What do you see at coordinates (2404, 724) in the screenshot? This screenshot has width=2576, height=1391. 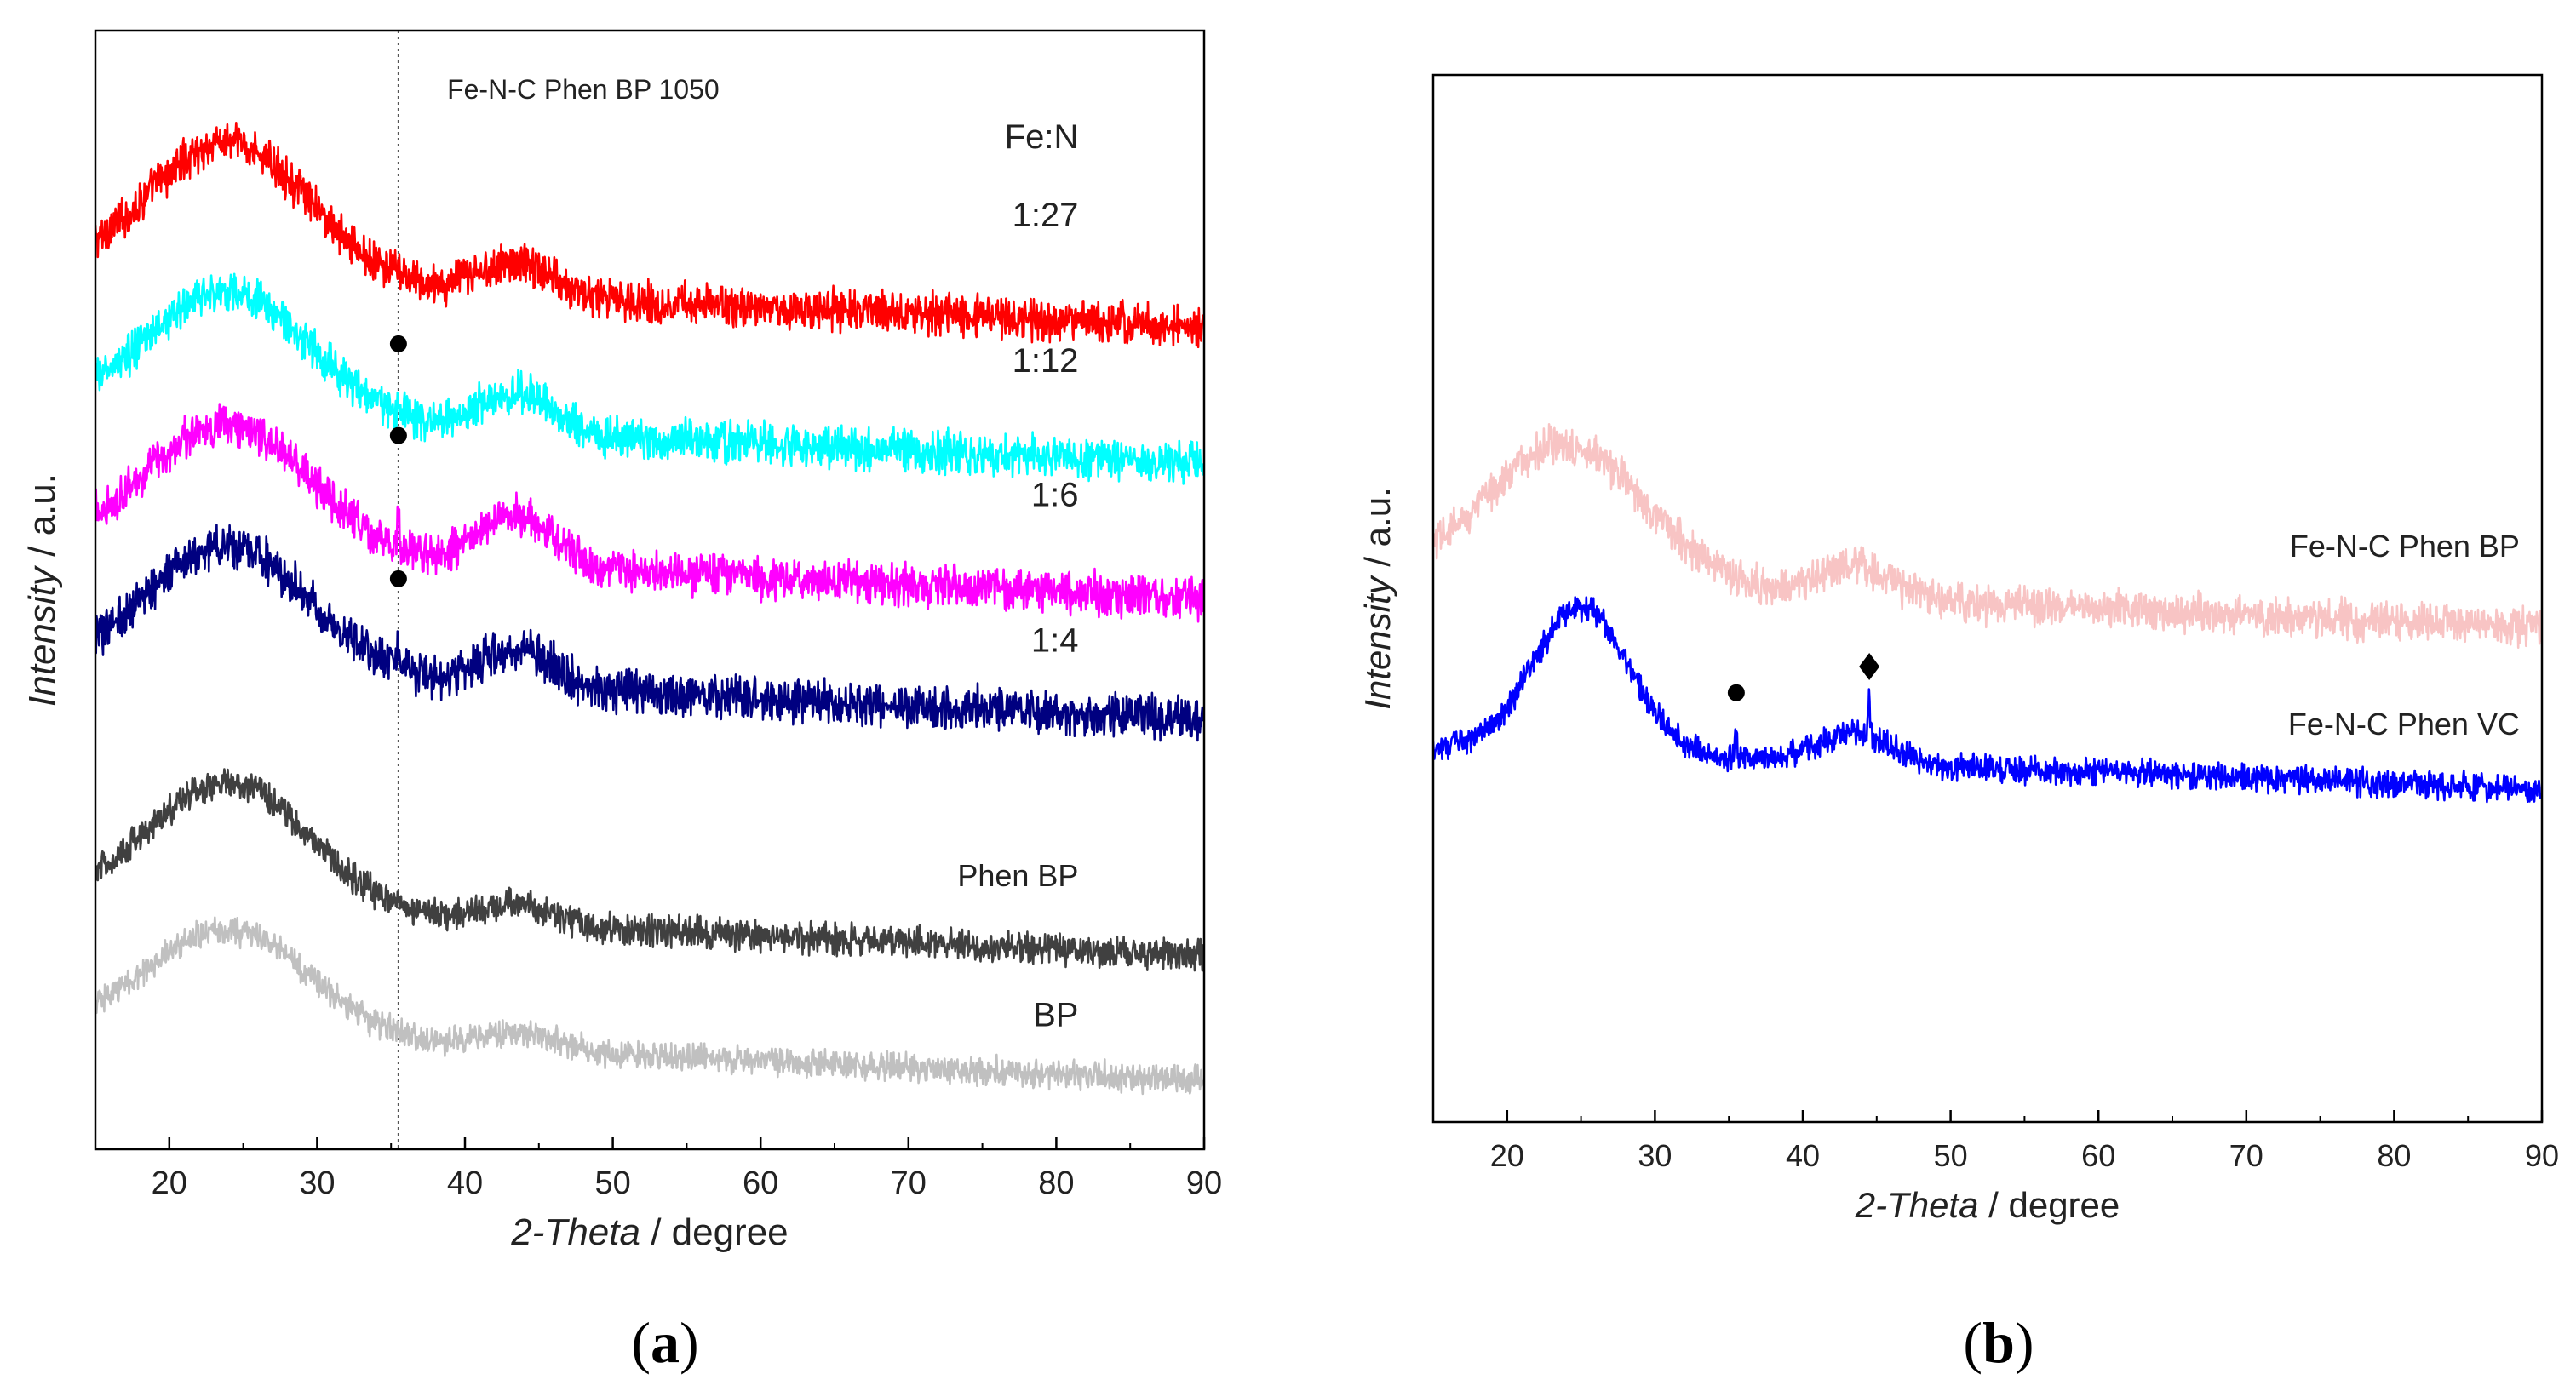 I see `label-fe-n-c-phen-vc: Fe-N-C Phen VC` at bounding box center [2404, 724].